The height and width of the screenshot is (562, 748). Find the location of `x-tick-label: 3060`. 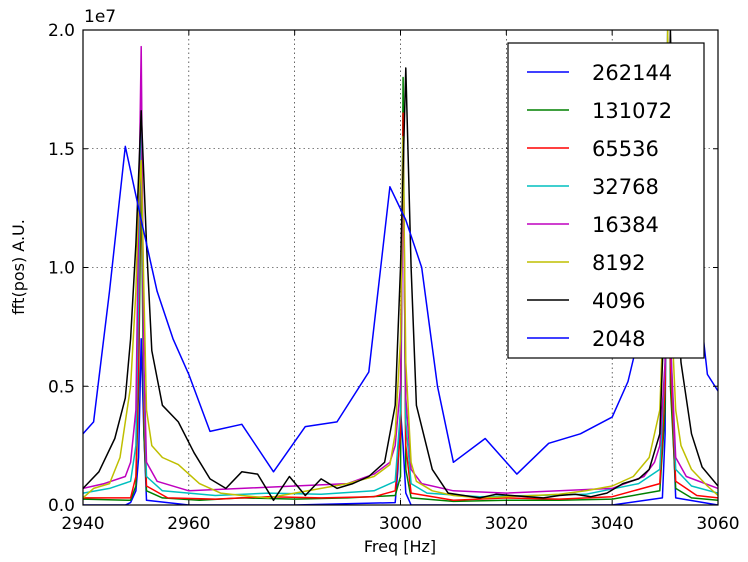

x-tick-label: 3060 is located at coordinates (717, 524).